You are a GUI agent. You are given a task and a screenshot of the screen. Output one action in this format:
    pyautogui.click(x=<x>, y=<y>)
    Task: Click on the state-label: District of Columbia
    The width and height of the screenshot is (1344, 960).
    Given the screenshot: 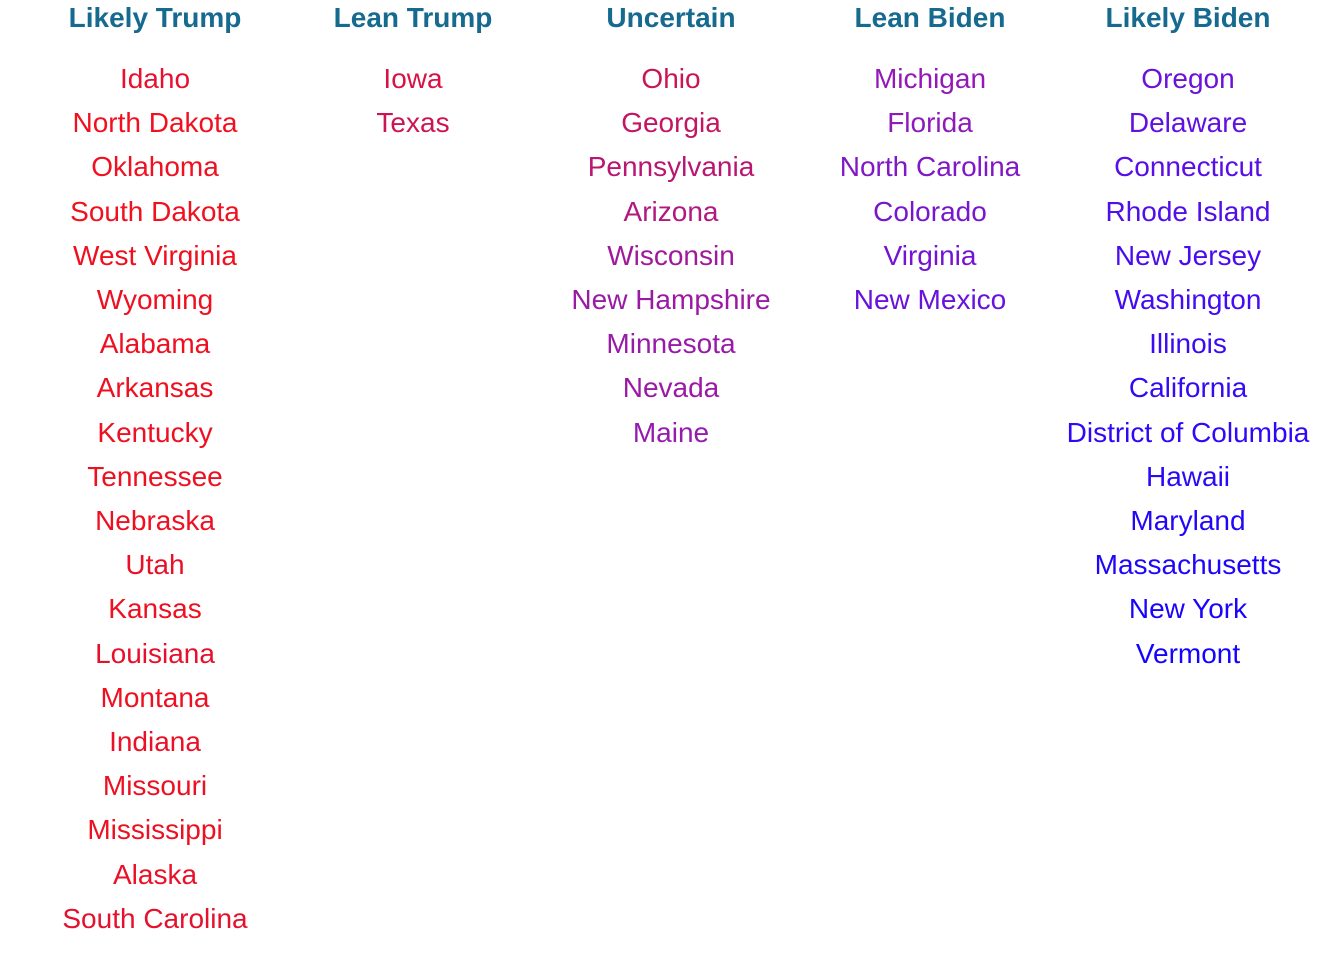 What is the action you would take?
    pyautogui.click(x=1188, y=432)
    